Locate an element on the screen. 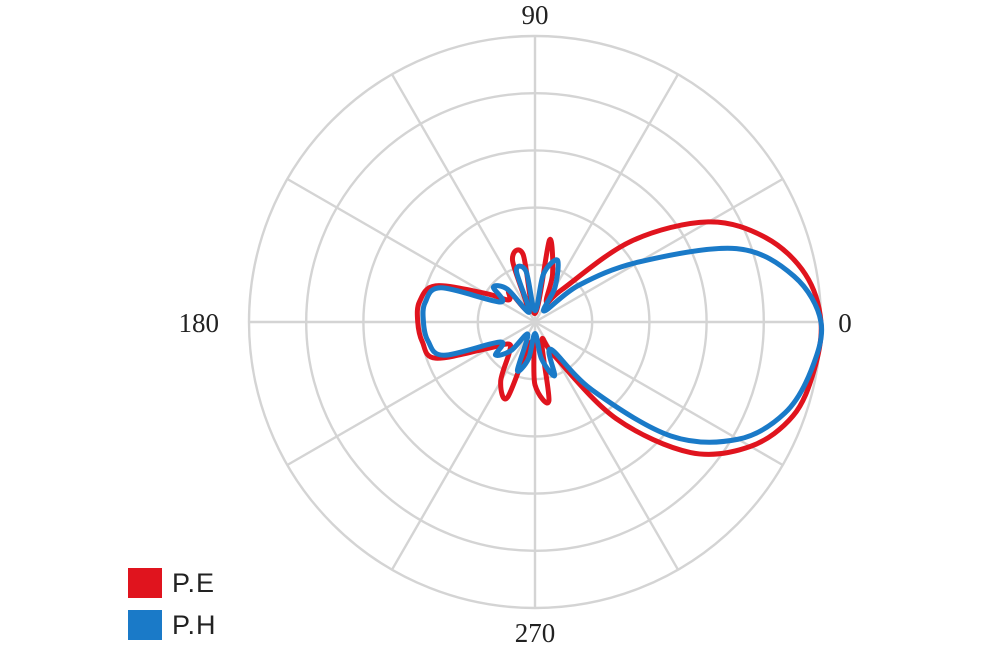 The image size is (1000, 657). legend-item-ph: P.H is located at coordinates (172, 625).